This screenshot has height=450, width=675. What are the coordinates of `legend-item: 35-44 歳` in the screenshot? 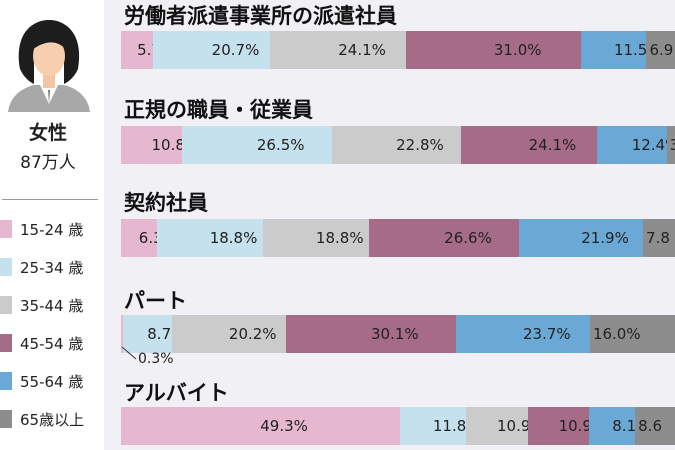 It's located at (41, 305).